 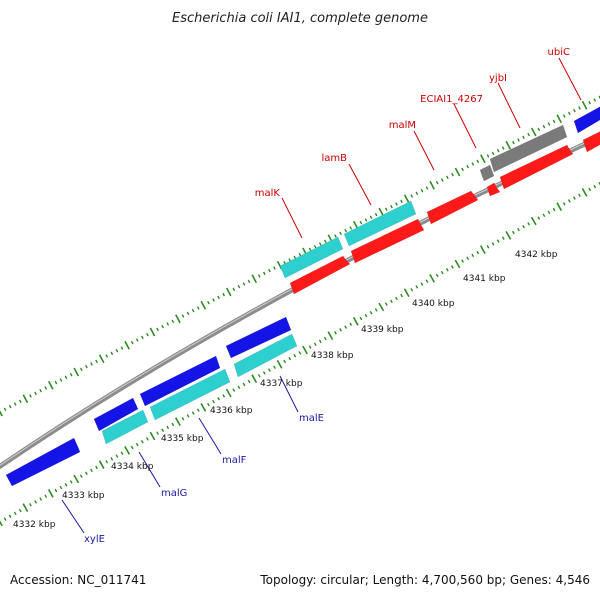 What do you see at coordinates (234, 460) in the screenshot?
I see `label-malF: malF` at bounding box center [234, 460].